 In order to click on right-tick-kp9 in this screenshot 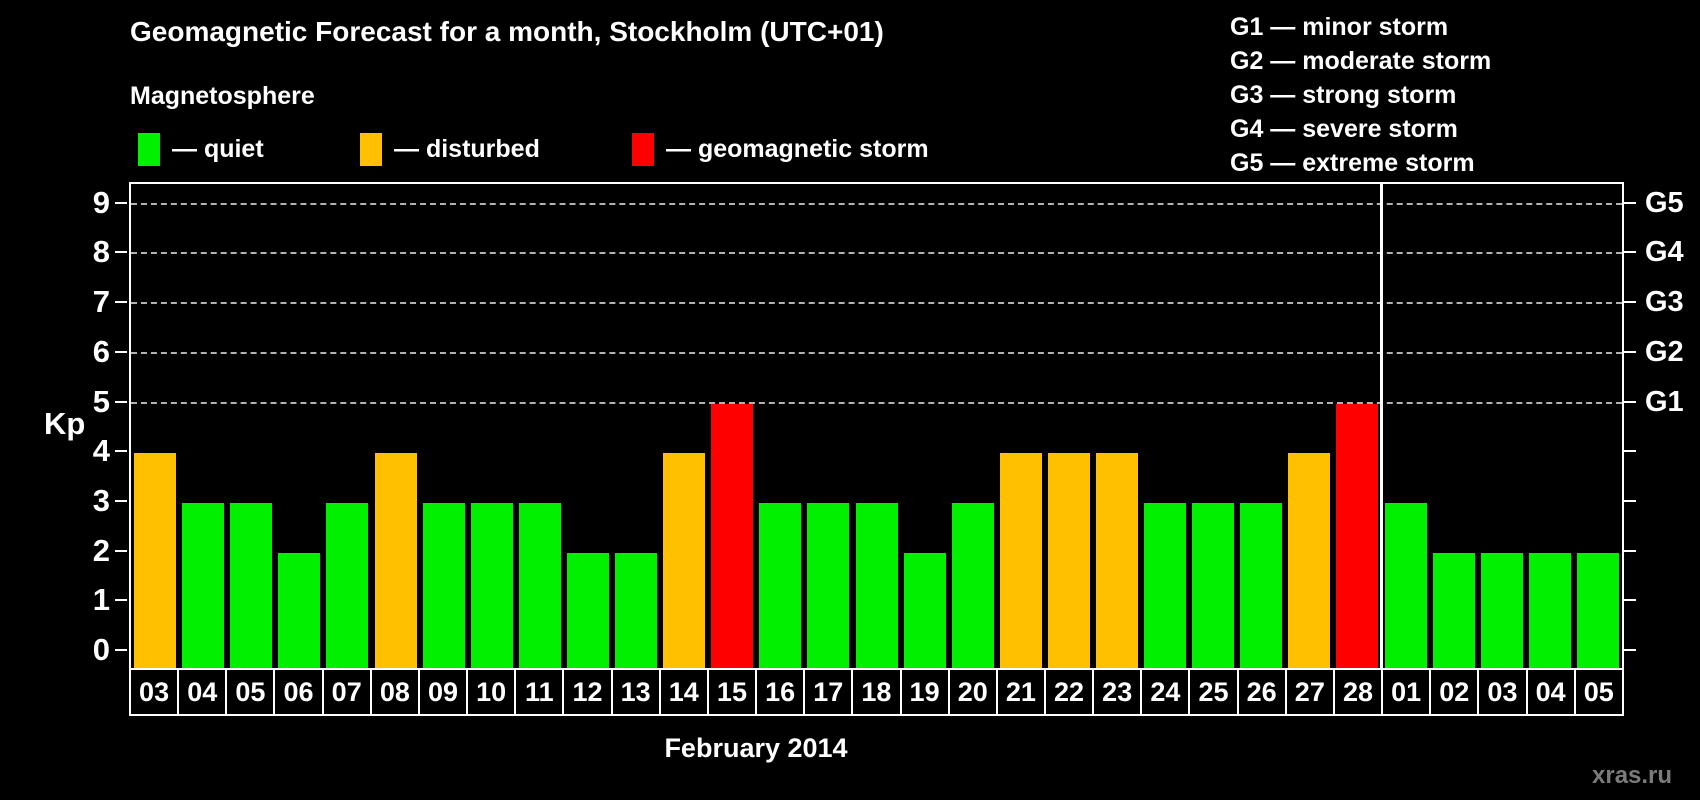, I will do `click(1630, 202)`.